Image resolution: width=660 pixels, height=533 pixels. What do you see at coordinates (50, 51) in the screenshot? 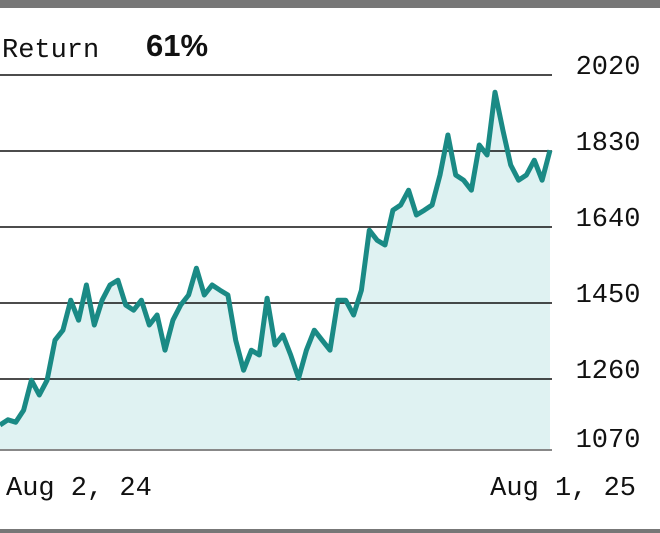
I see `chart-title: Return` at bounding box center [50, 51].